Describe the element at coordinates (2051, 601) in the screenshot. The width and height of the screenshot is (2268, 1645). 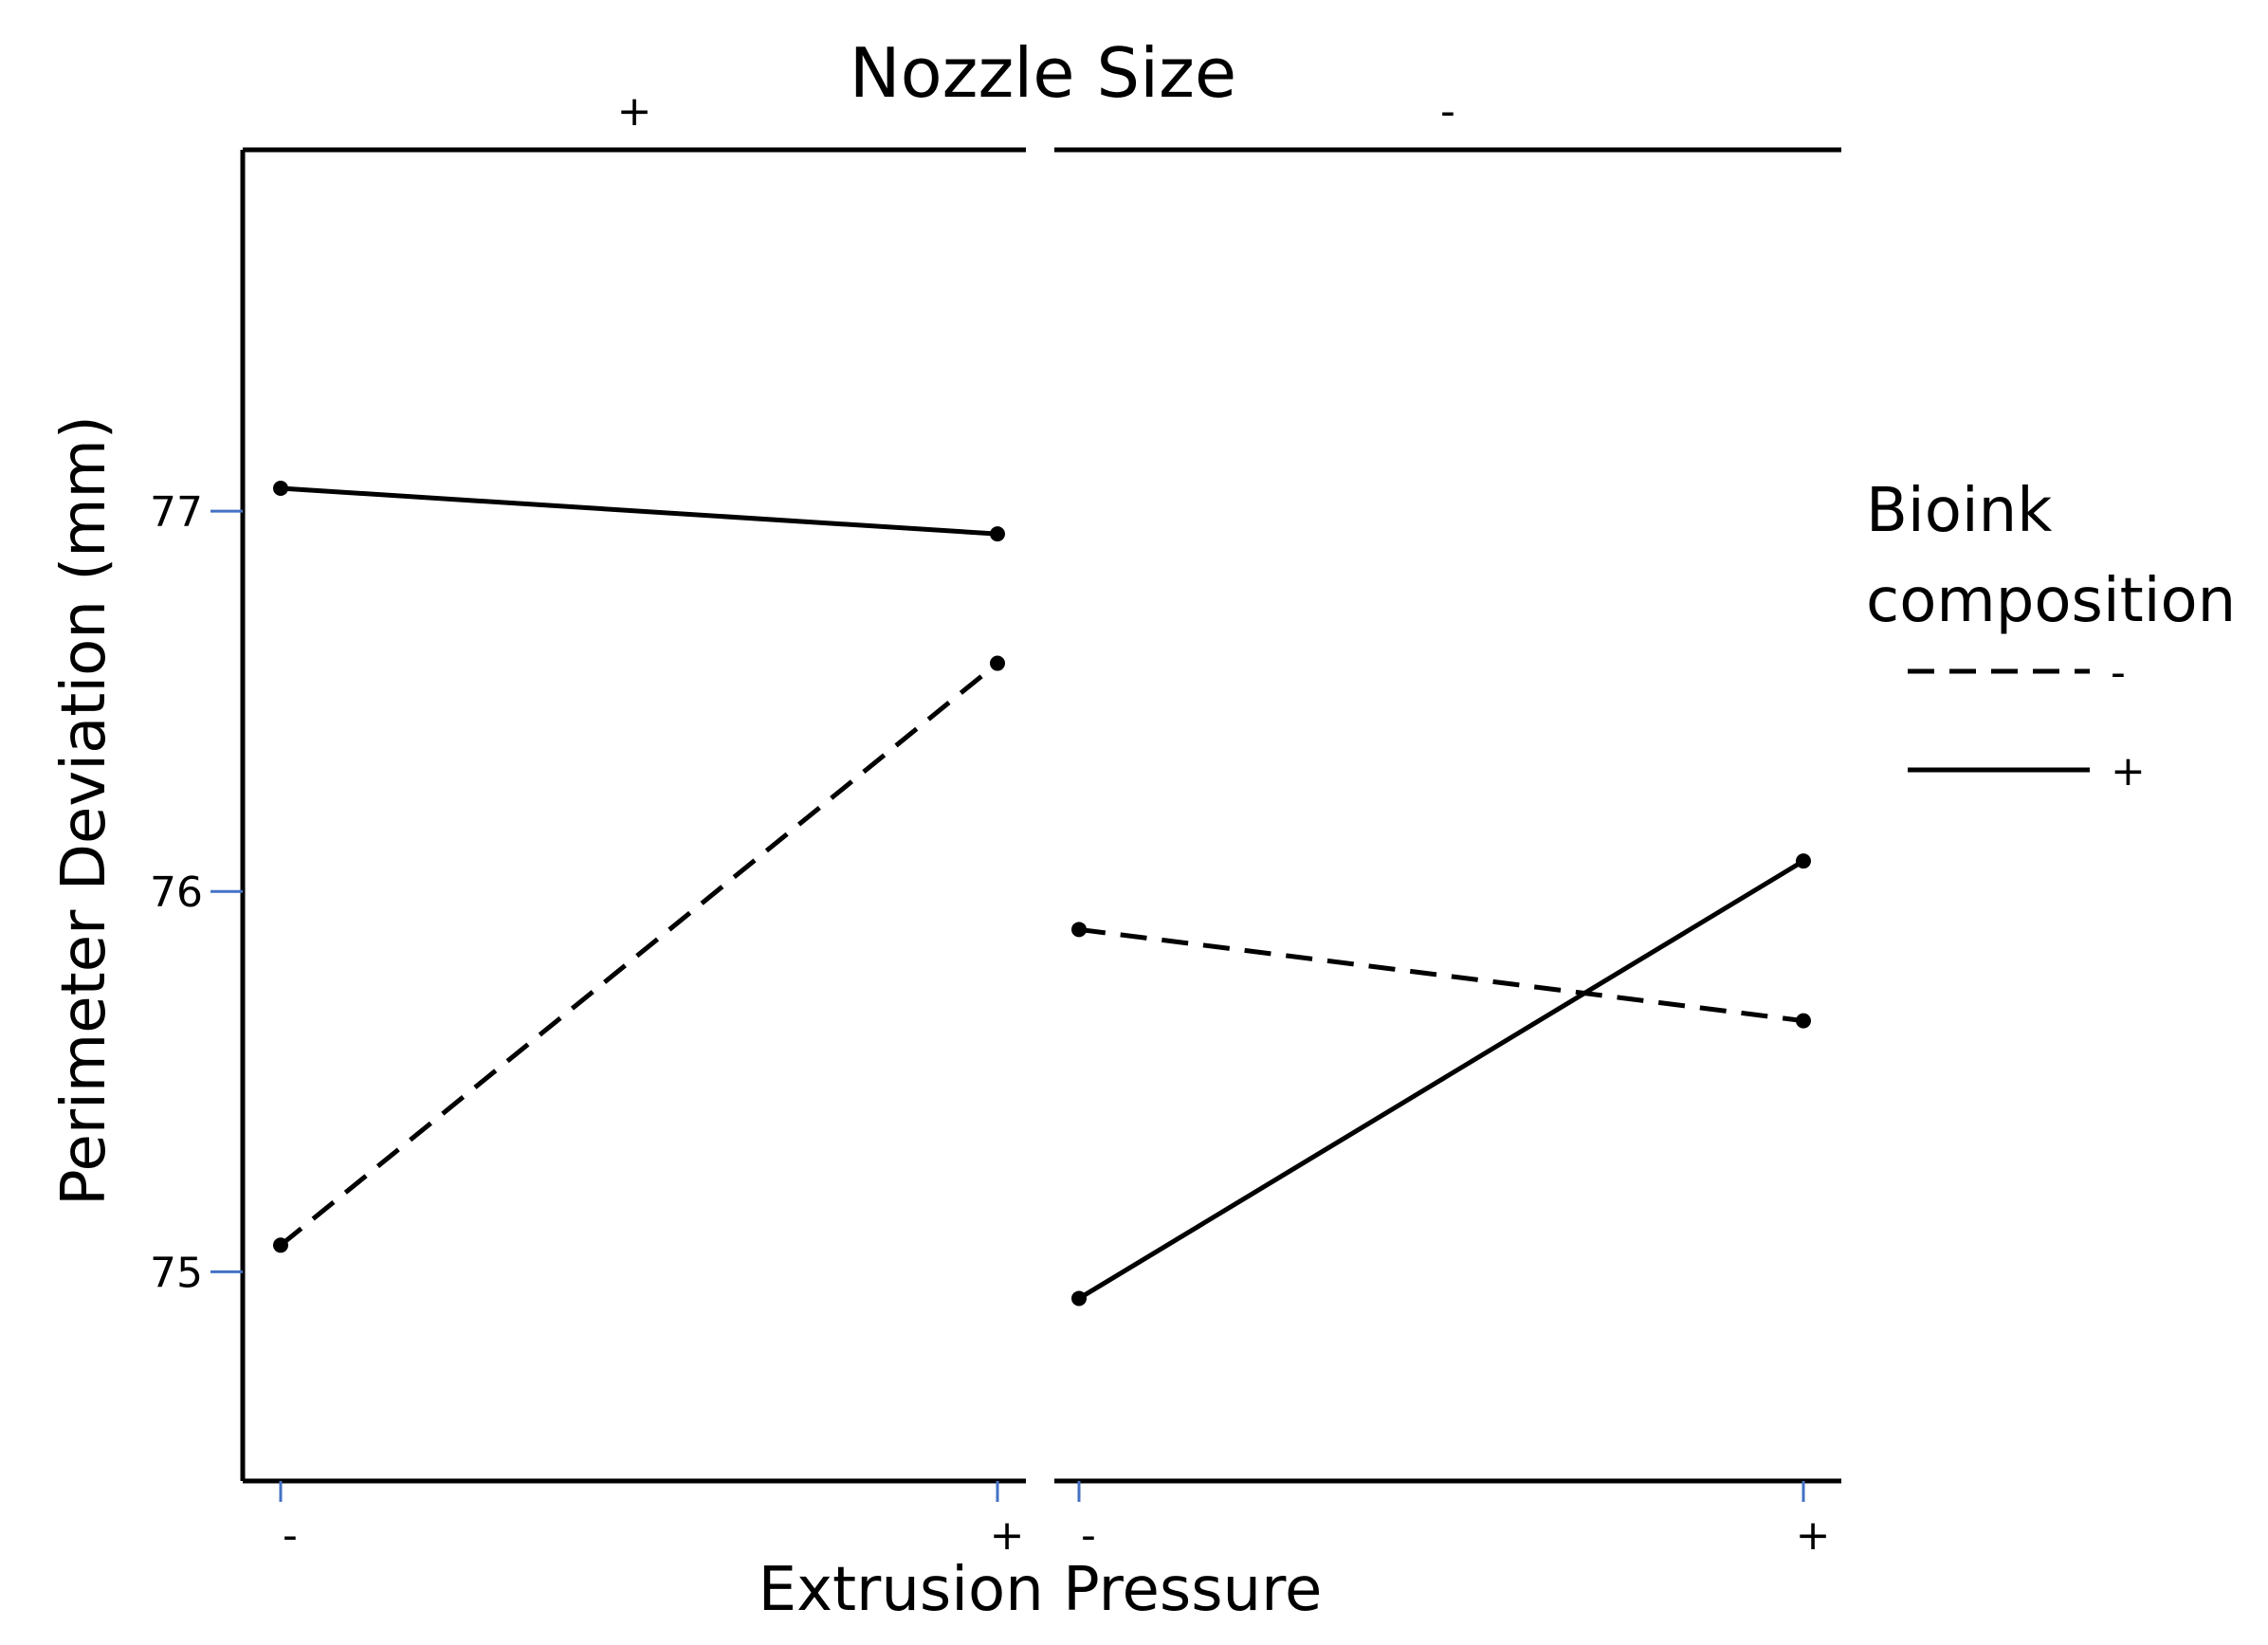
I see `legend-title-line-2: composition` at that location.